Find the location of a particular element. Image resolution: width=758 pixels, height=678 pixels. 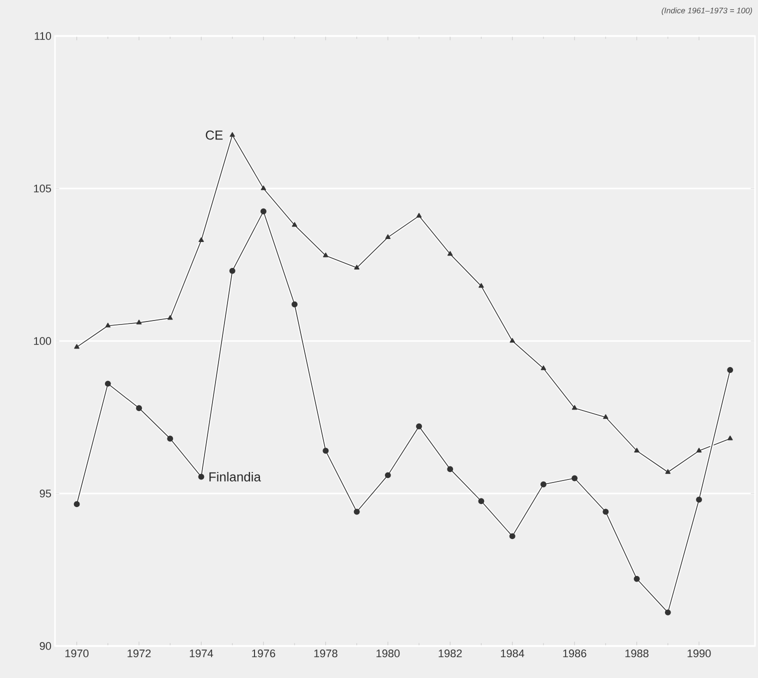

y-tick-label: 95 is located at coordinates (46, 494).